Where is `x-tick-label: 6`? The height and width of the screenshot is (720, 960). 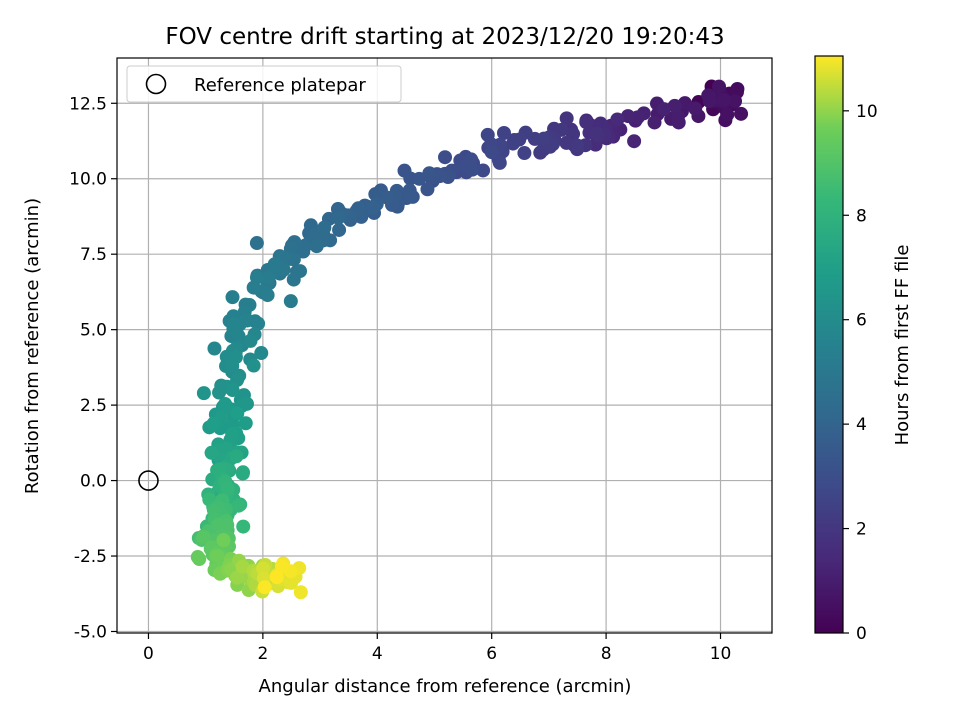 x-tick-label: 6 is located at coordinates (491, 654).